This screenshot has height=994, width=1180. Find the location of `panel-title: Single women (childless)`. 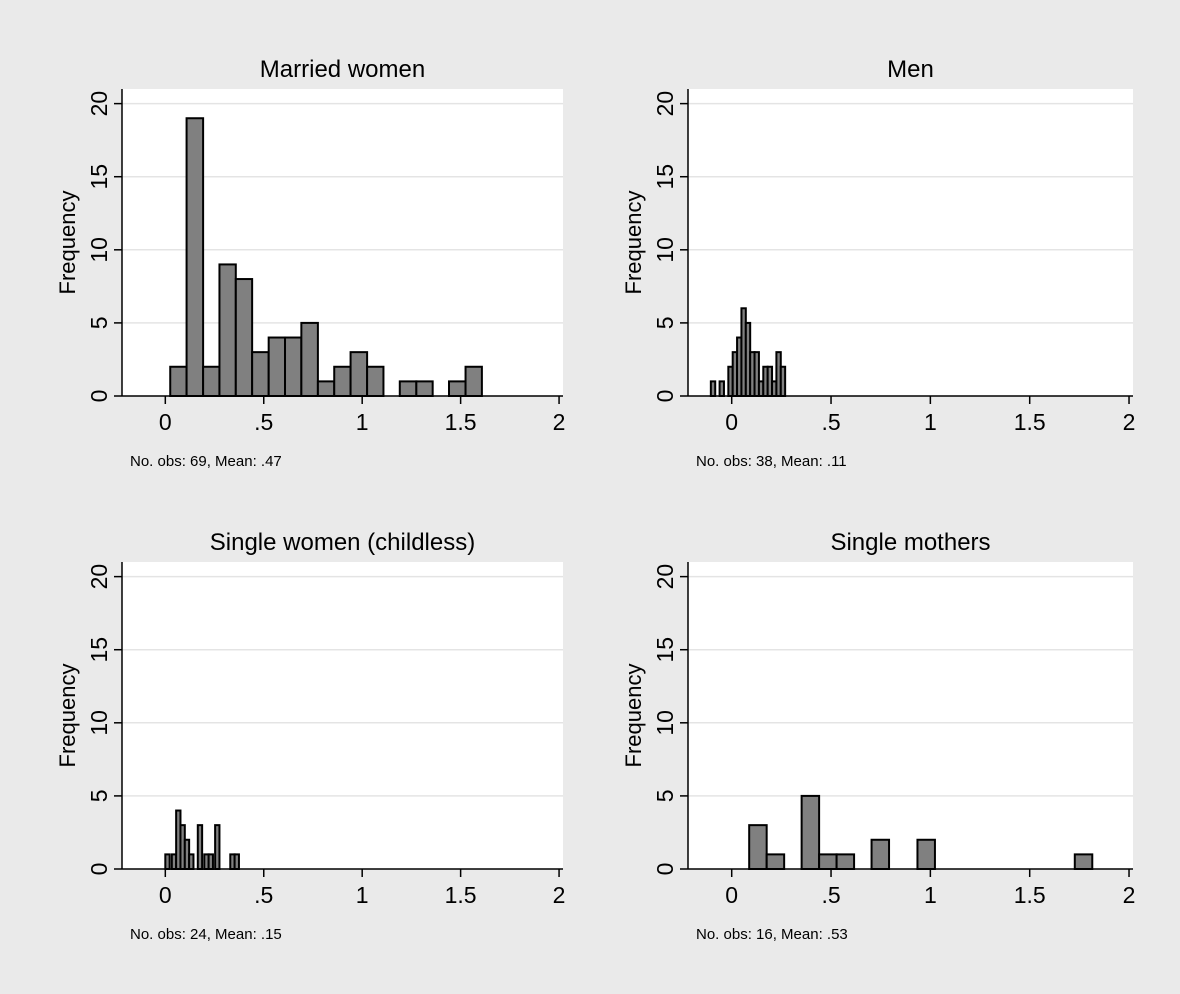

panel-title: Single women (childless) is located at coordinates (342, 542).